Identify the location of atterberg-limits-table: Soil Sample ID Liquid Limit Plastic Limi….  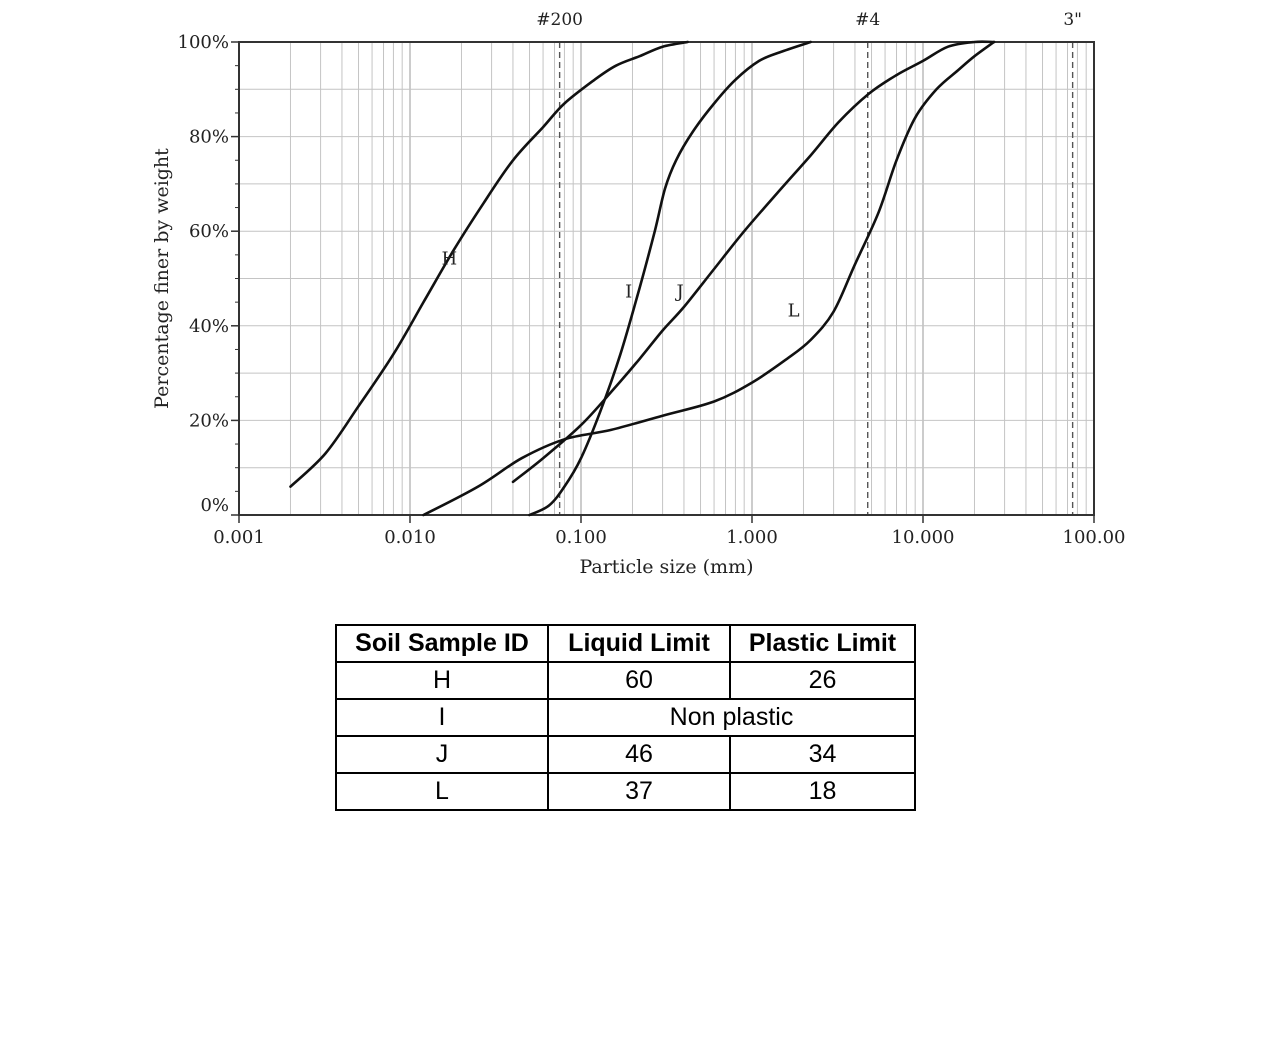
(625, 717).